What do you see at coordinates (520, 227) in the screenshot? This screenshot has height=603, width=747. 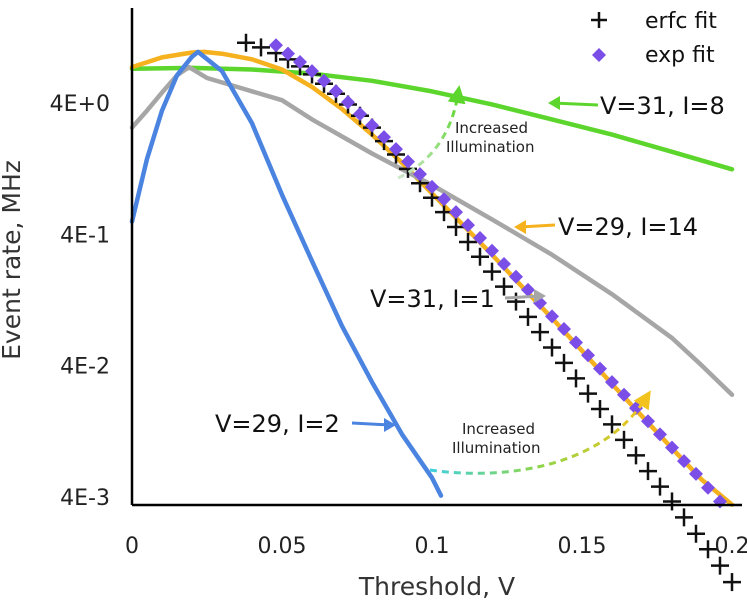 I see `label-pointer-v29-i14-head` at bounding box center [520, 227].